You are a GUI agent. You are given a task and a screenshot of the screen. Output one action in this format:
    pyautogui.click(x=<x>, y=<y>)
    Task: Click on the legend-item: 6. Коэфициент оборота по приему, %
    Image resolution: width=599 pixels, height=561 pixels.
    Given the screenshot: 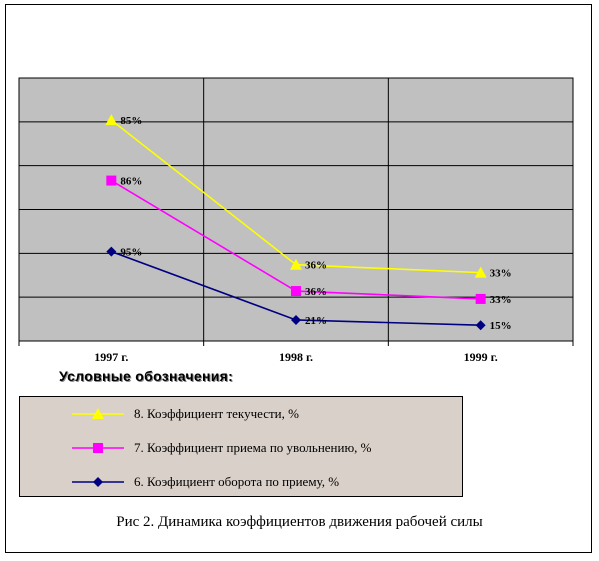 What is the action you would take?
    pyautogui.click(x=204, y=482)
    